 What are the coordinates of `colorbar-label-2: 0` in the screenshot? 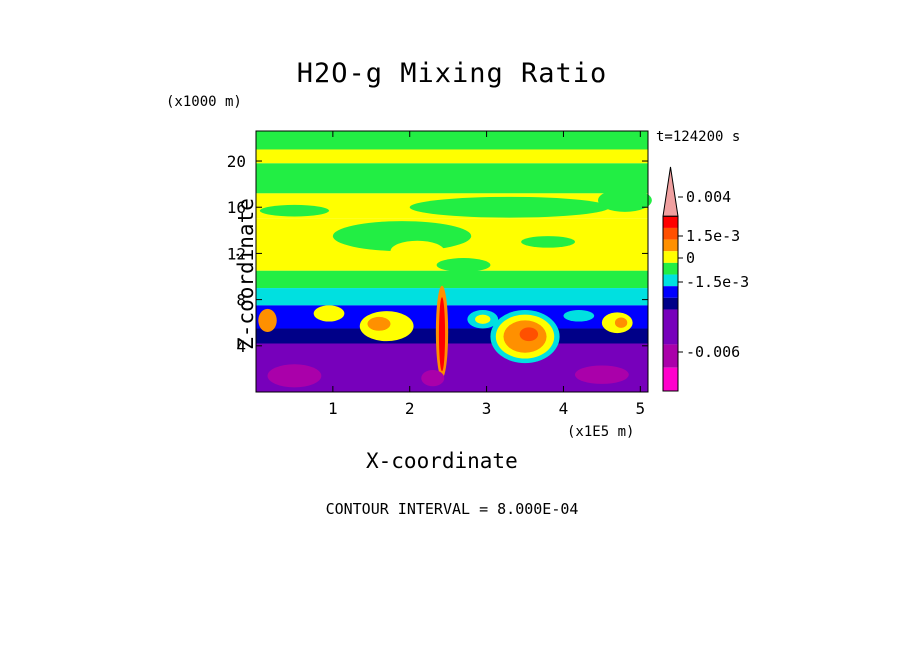 It's located at (690, 258).